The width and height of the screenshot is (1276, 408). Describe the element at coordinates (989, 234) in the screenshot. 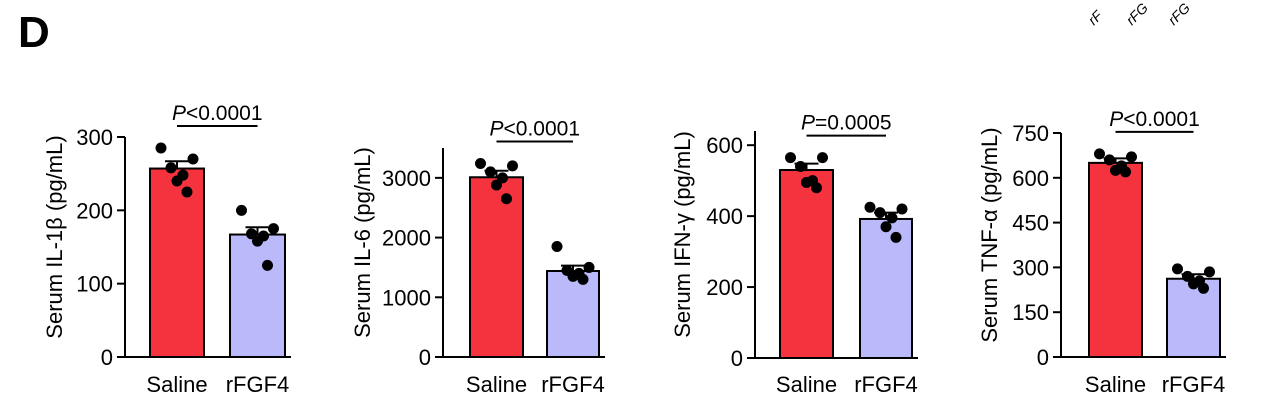

I see `y-axis-label: Serum TNF-α (pg/mL)` at that location.